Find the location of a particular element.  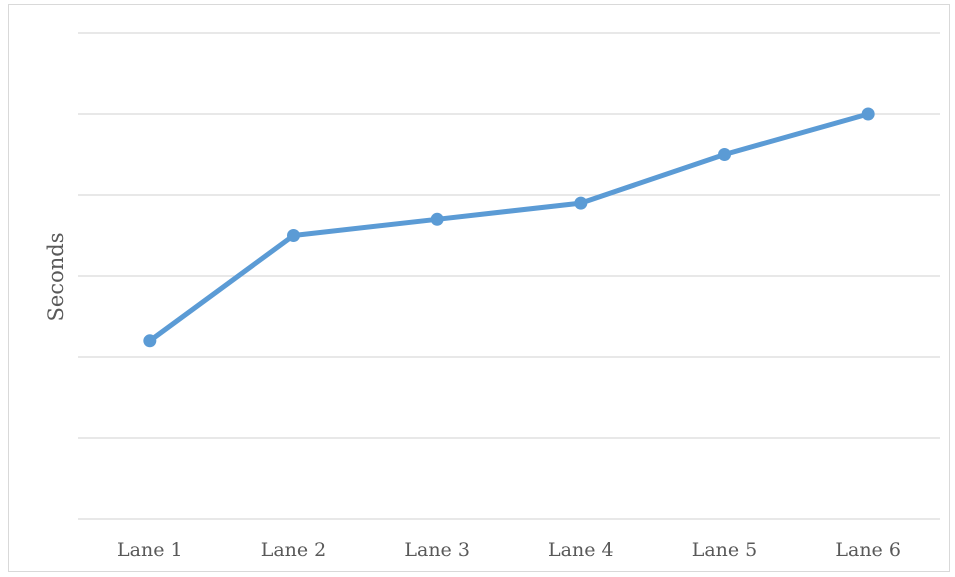

x-tick-label-2: Lane 2 is located at coordinates (294, 550).